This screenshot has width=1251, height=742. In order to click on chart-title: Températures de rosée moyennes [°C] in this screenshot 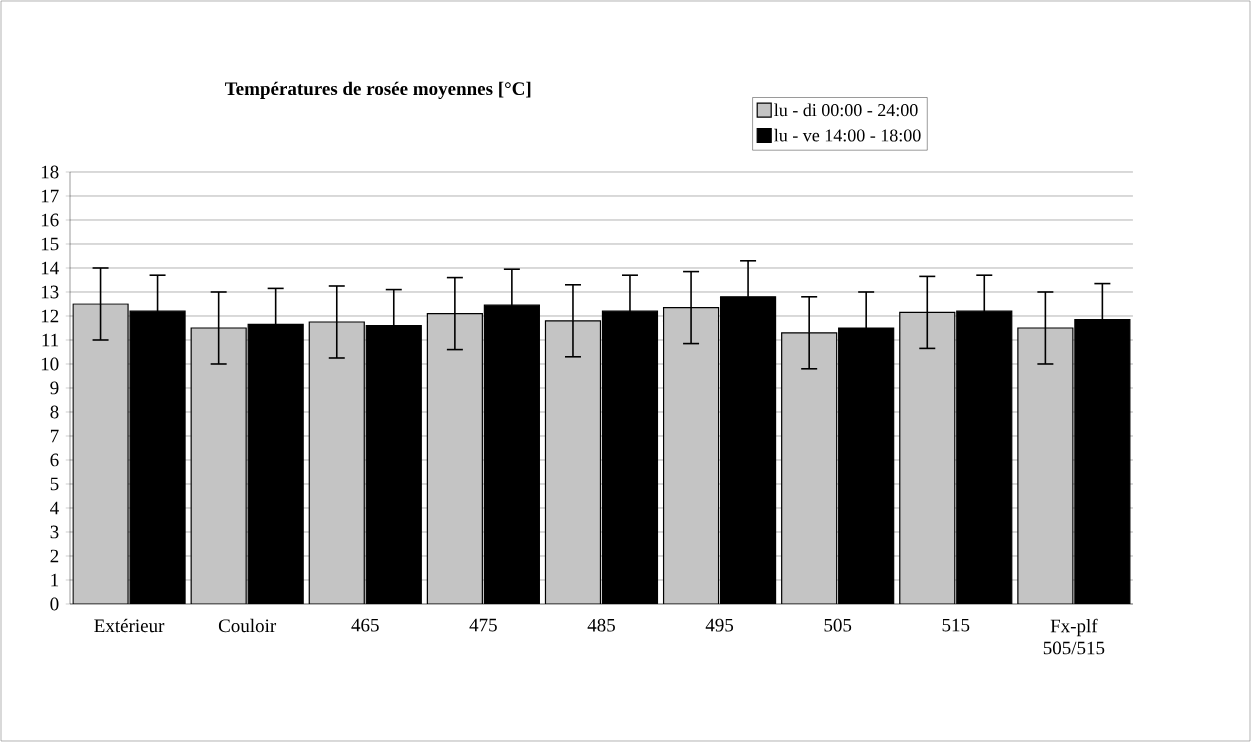, I will do `click(378, 90)`.